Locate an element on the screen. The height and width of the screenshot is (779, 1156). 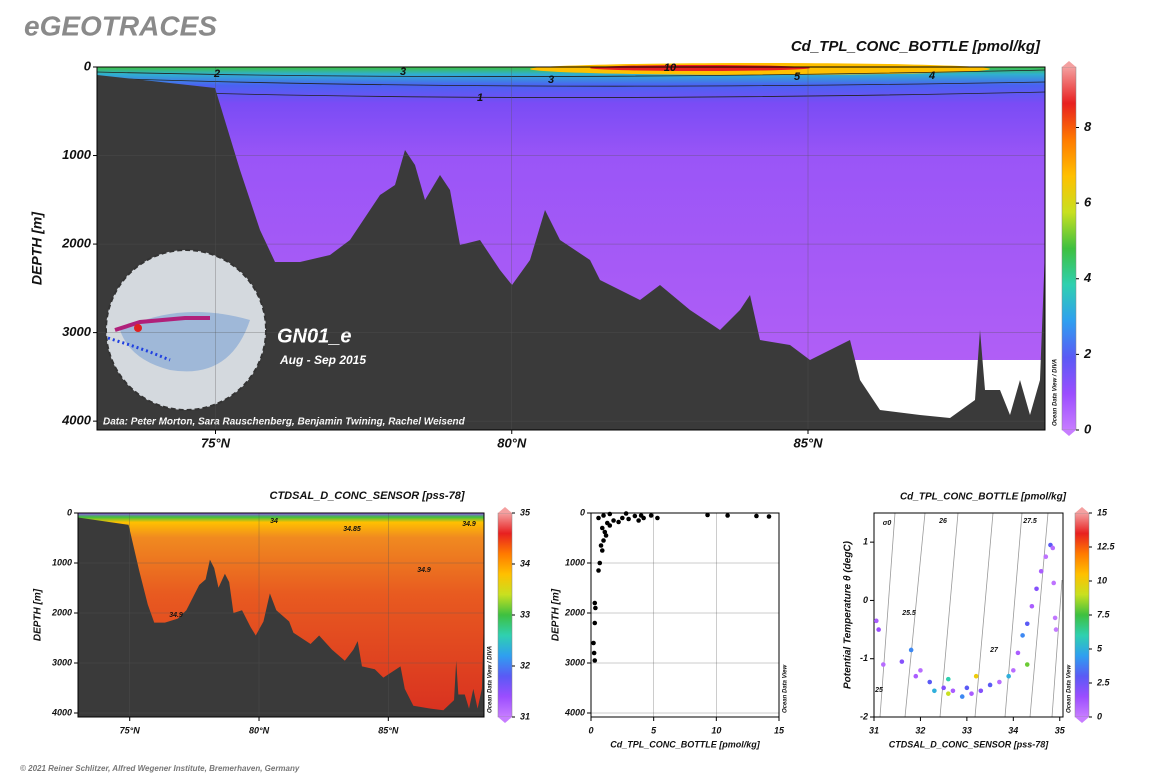
field-patch is located at coordinates (700, 68).